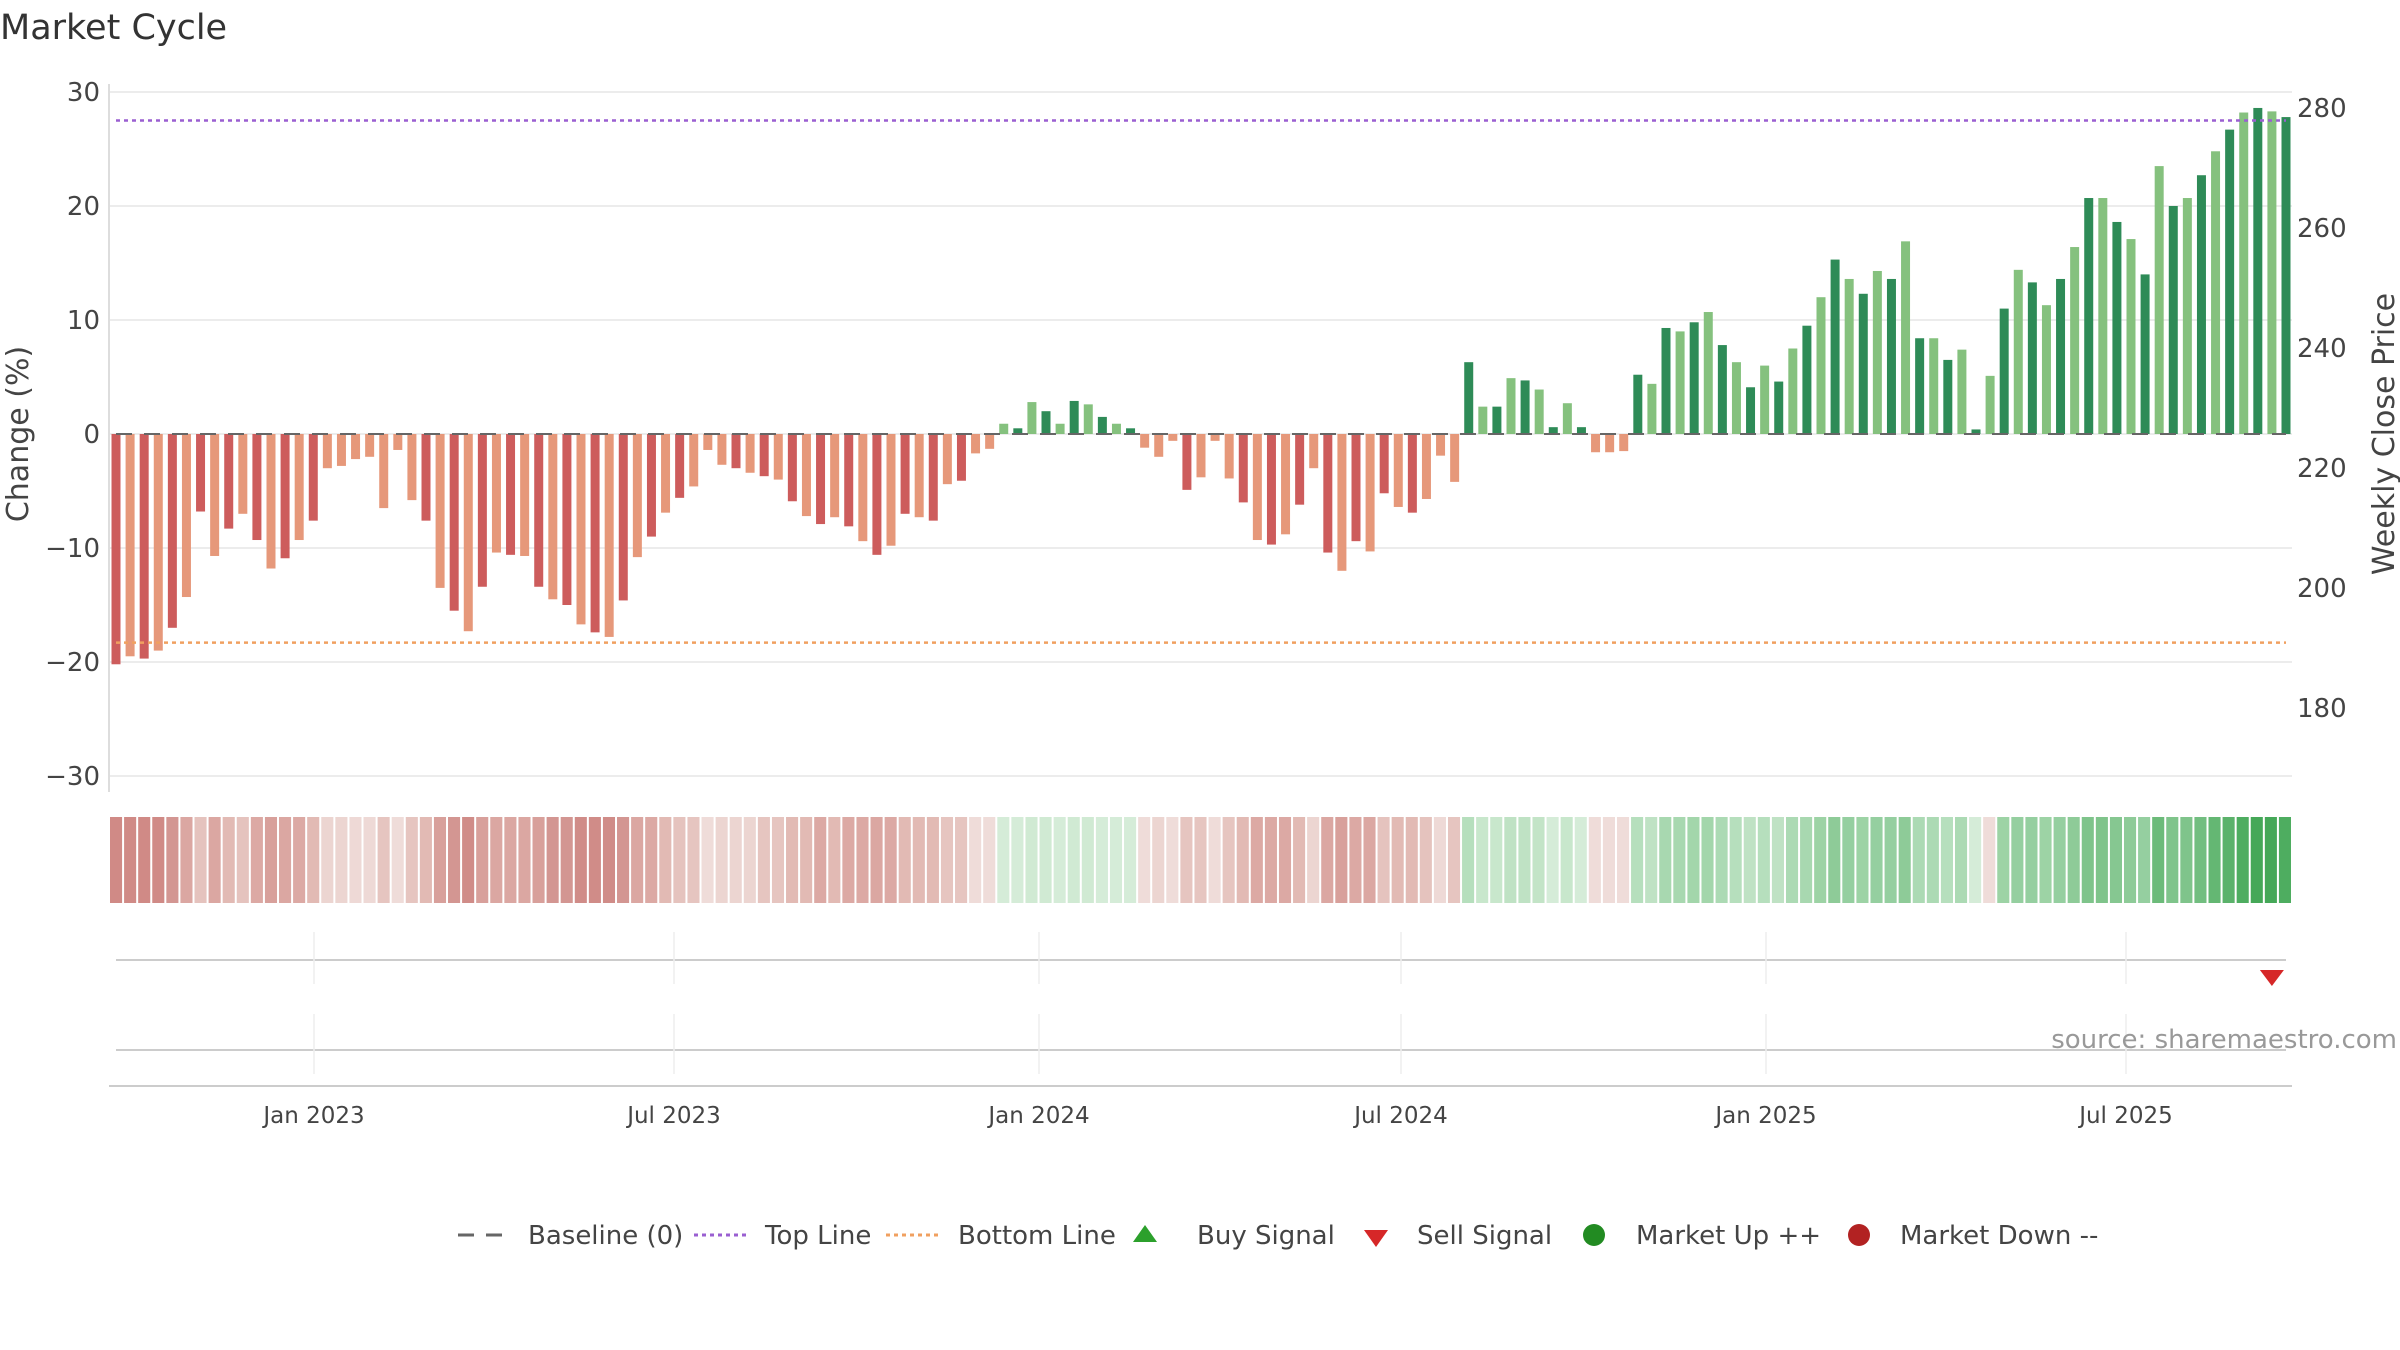 This screenshot has width=2400, height=1350. I want to click on legend-market-down: Market Down --, so click(1973, 1236).